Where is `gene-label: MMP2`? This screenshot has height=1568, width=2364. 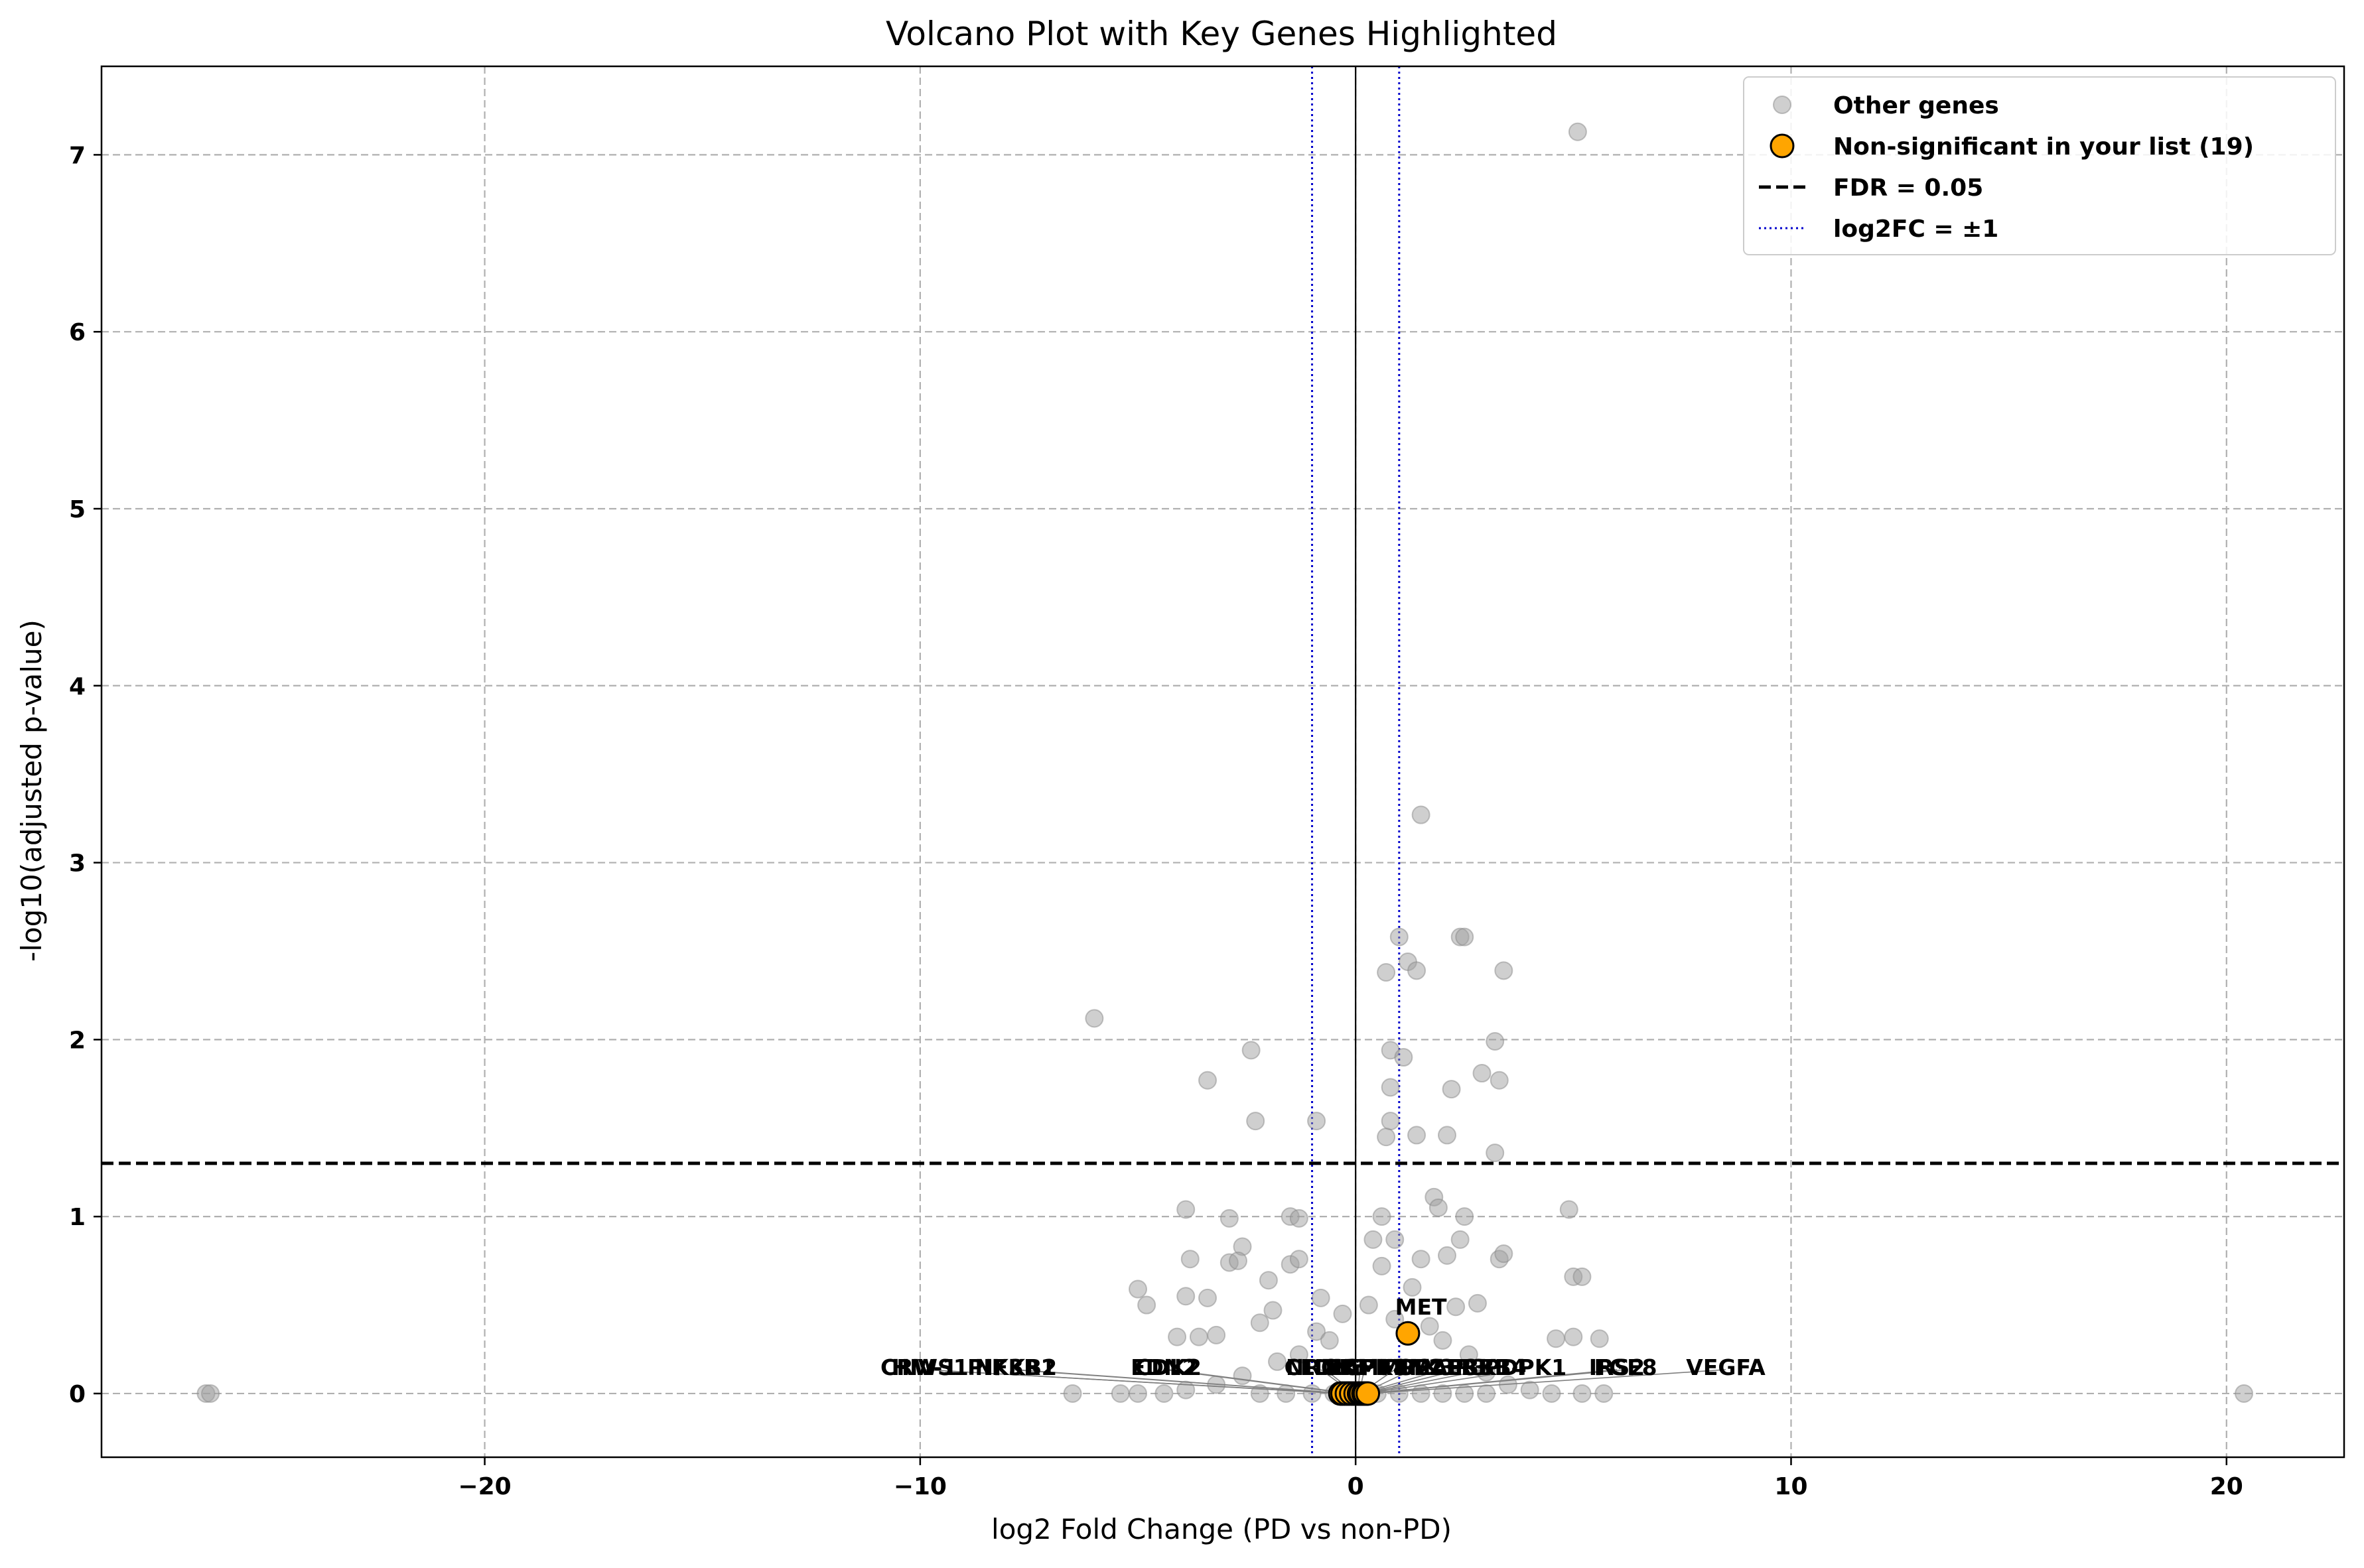 gene-label: MMP2 is located at coordinates (1395, 1367).